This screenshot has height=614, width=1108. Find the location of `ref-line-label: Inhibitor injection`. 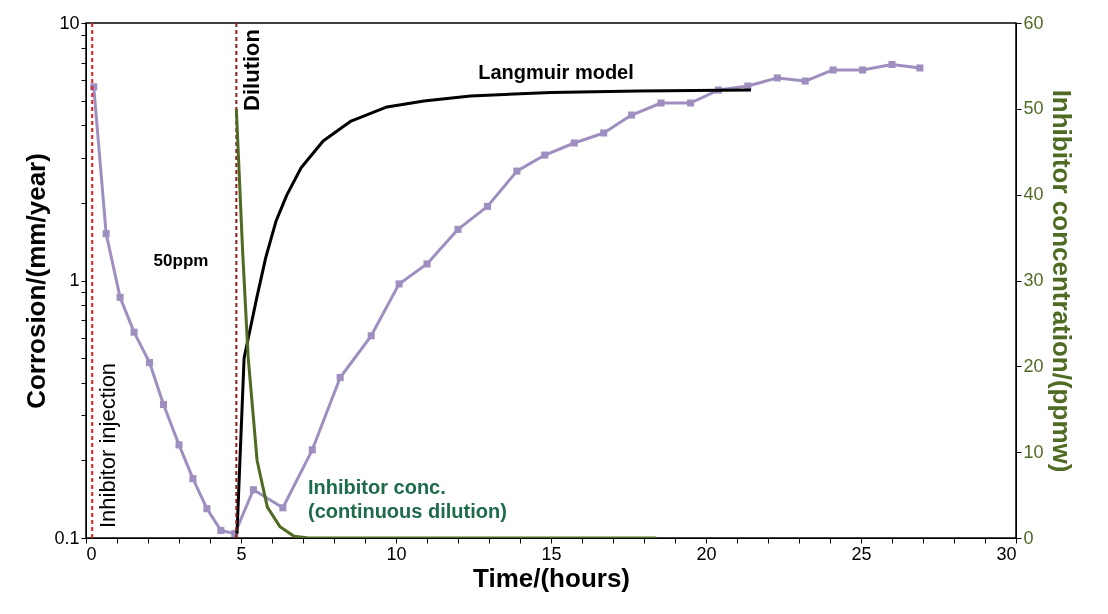

ref-line-label: Inhibitor injection is located at coordinates (108, 445).